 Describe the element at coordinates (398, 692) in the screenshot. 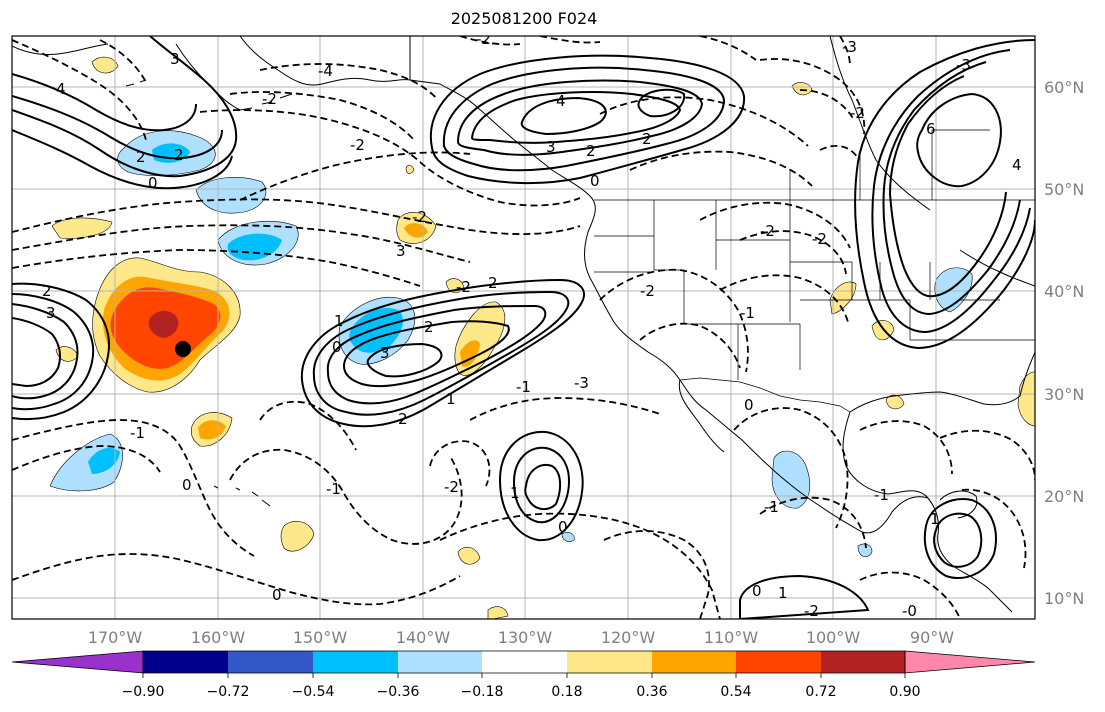

I see `colorbar-tick-label: −0.36` at that location.